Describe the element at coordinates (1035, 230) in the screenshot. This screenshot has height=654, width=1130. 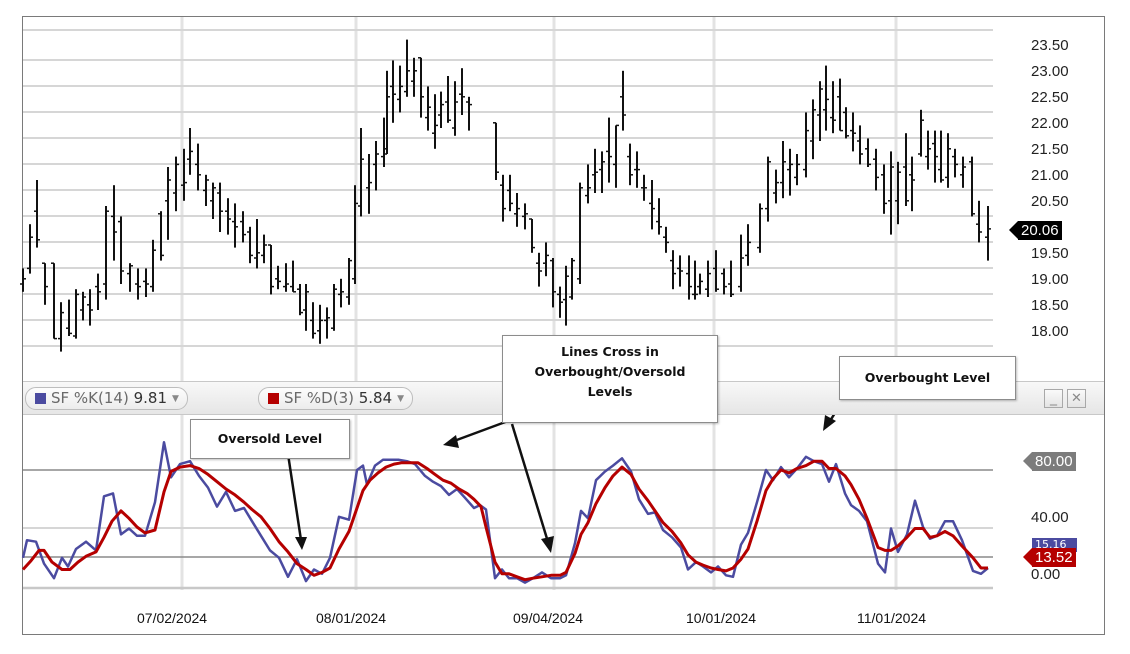
I see `last-price-tag: 20.06` at that location.